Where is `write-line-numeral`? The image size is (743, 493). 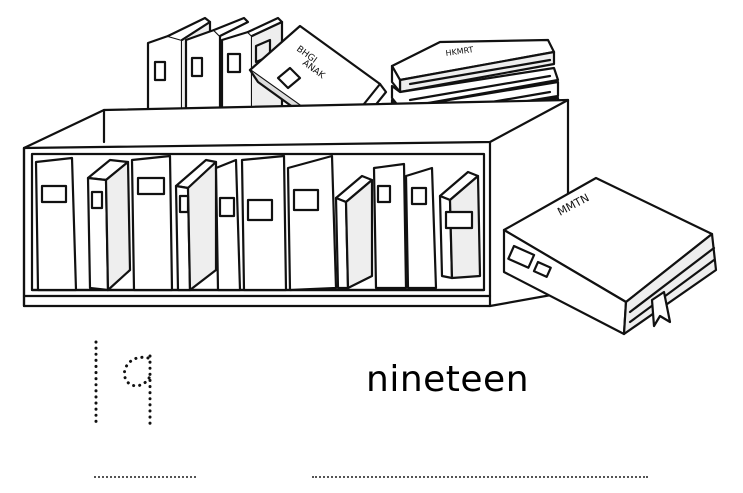
write-line-numeral is located at coordinates (145, 477).